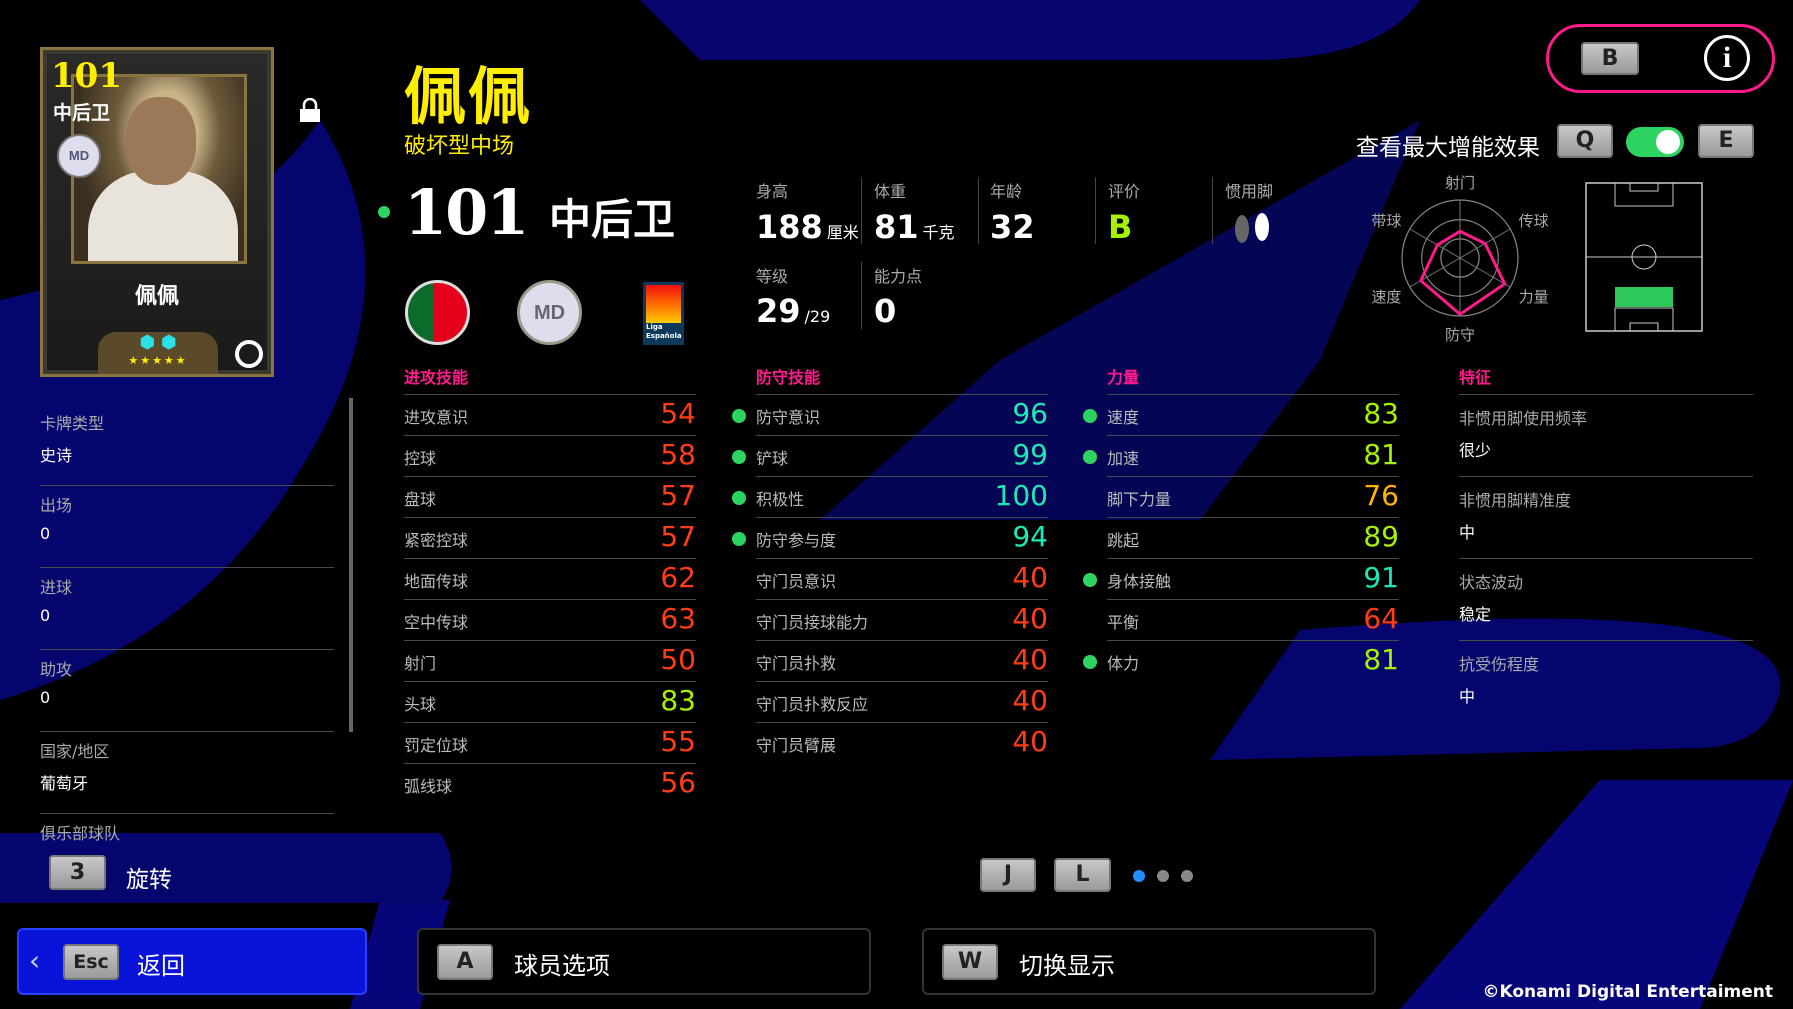 This screenshot has width=1793, height=1009. What do you see at coordinates (77, 872) in the screenshot?
I see `rotate-key: 3` at bounding box center [77, 872].